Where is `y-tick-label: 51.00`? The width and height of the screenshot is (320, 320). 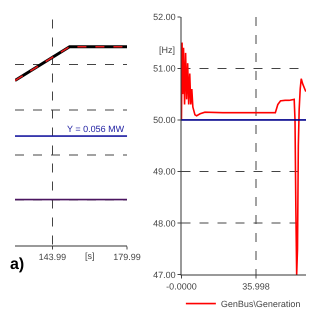 y-tick-label: 51.00 is located at coordinates (164, 69).